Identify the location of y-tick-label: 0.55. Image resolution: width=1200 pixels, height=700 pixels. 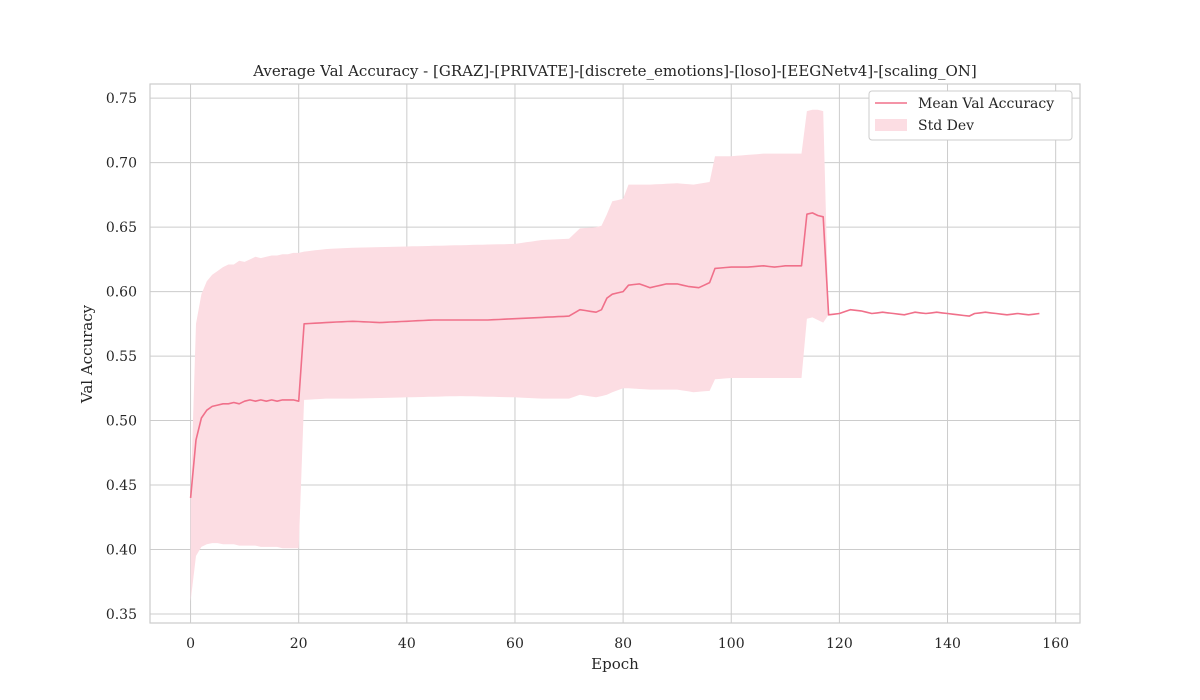
(121, 357).